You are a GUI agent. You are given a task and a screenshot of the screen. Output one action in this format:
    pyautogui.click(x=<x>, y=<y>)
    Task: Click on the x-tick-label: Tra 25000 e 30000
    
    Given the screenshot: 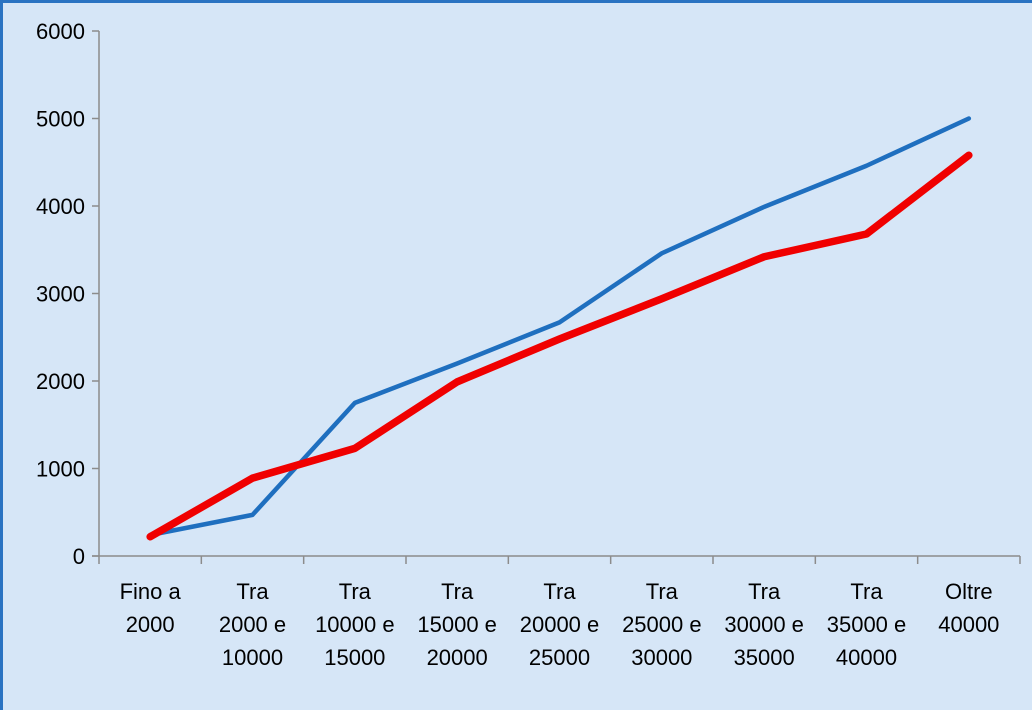 What is the action you would take?
    pyautogui.click(x=662, y=624)
    